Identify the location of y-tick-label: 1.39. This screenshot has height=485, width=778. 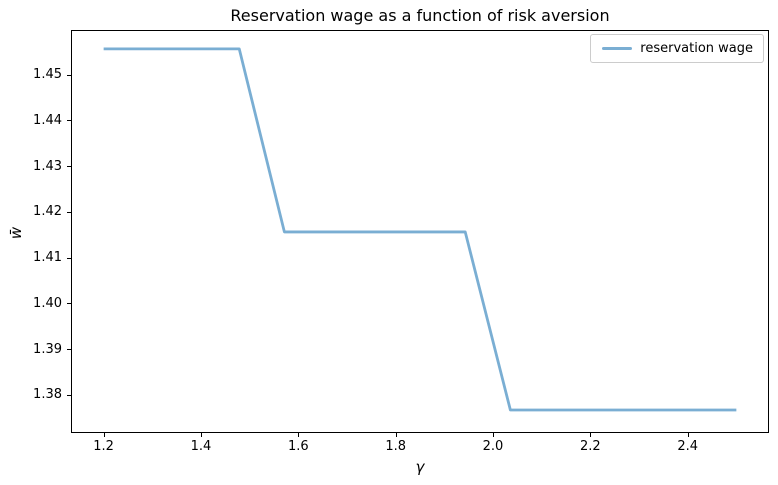
(47, 349).